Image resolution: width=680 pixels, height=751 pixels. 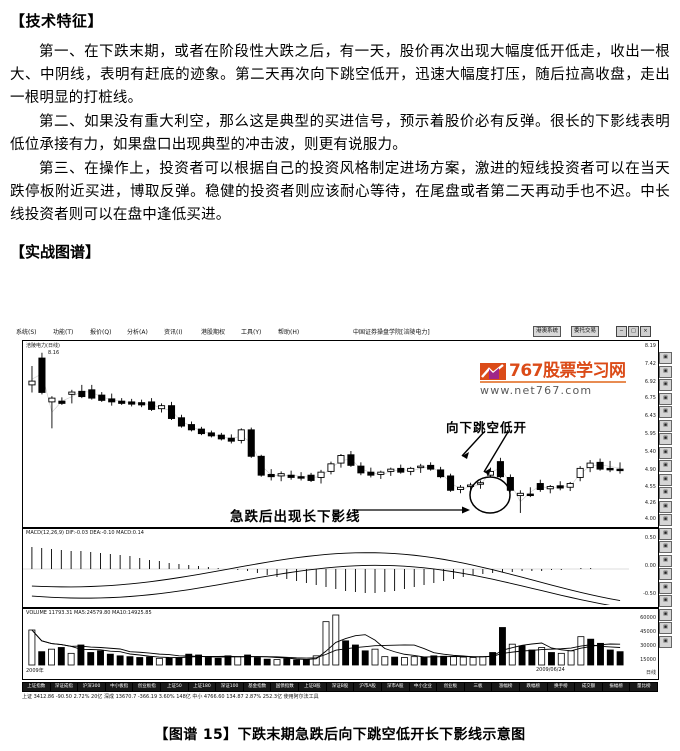 I want to click on cut-icon: ▣, so click(x=665, y=574).